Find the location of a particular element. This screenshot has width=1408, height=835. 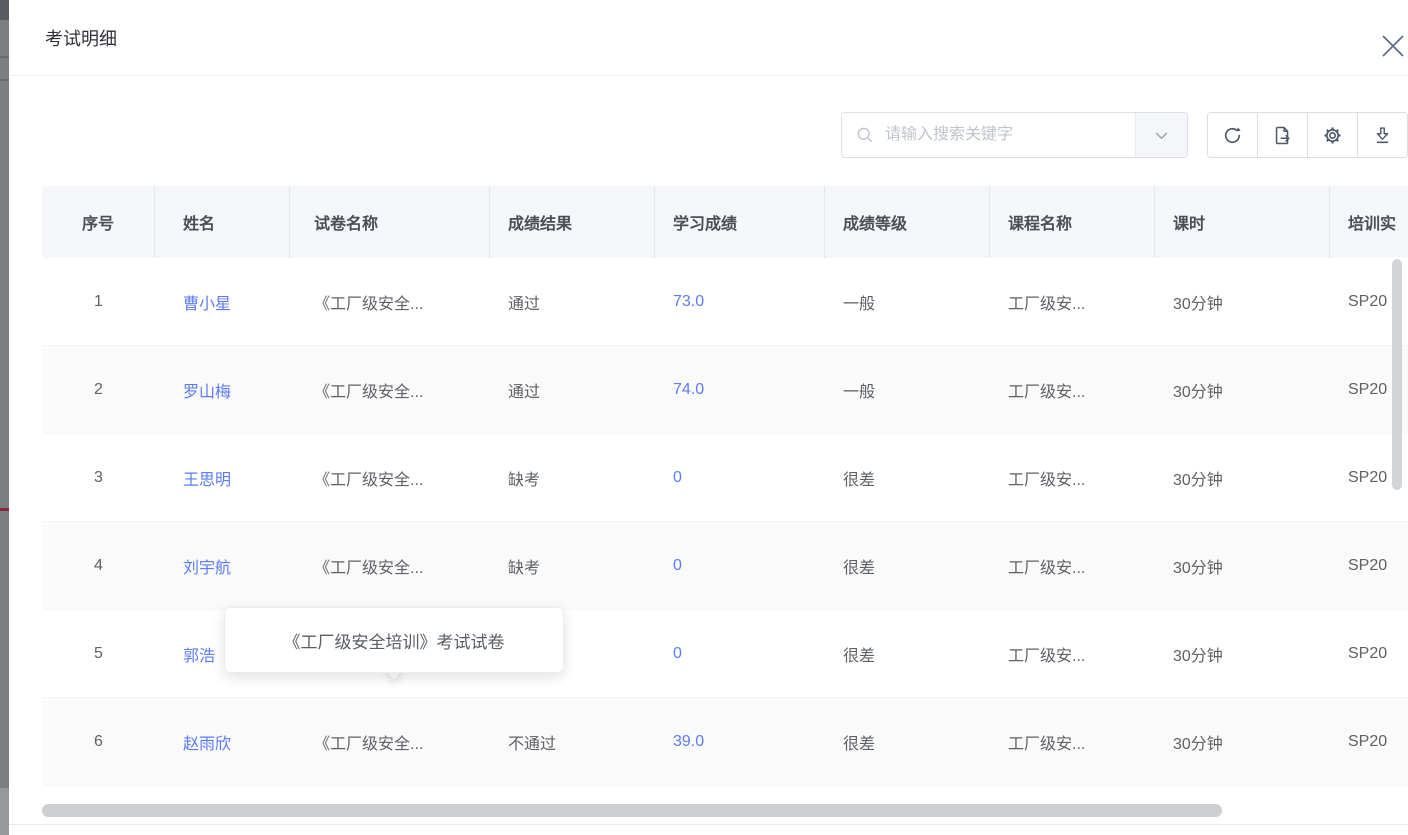

student-name-link: 罗山梅 is located at coordinates (207, 392).